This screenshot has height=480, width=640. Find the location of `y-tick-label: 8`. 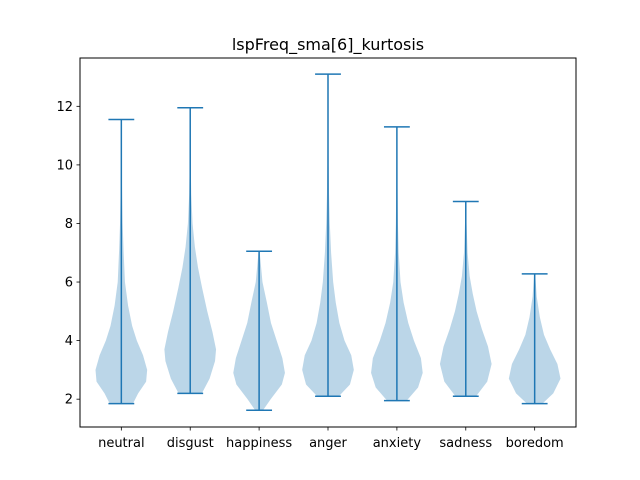

y-tick-label: 8 is located at coordinates (69, 224).